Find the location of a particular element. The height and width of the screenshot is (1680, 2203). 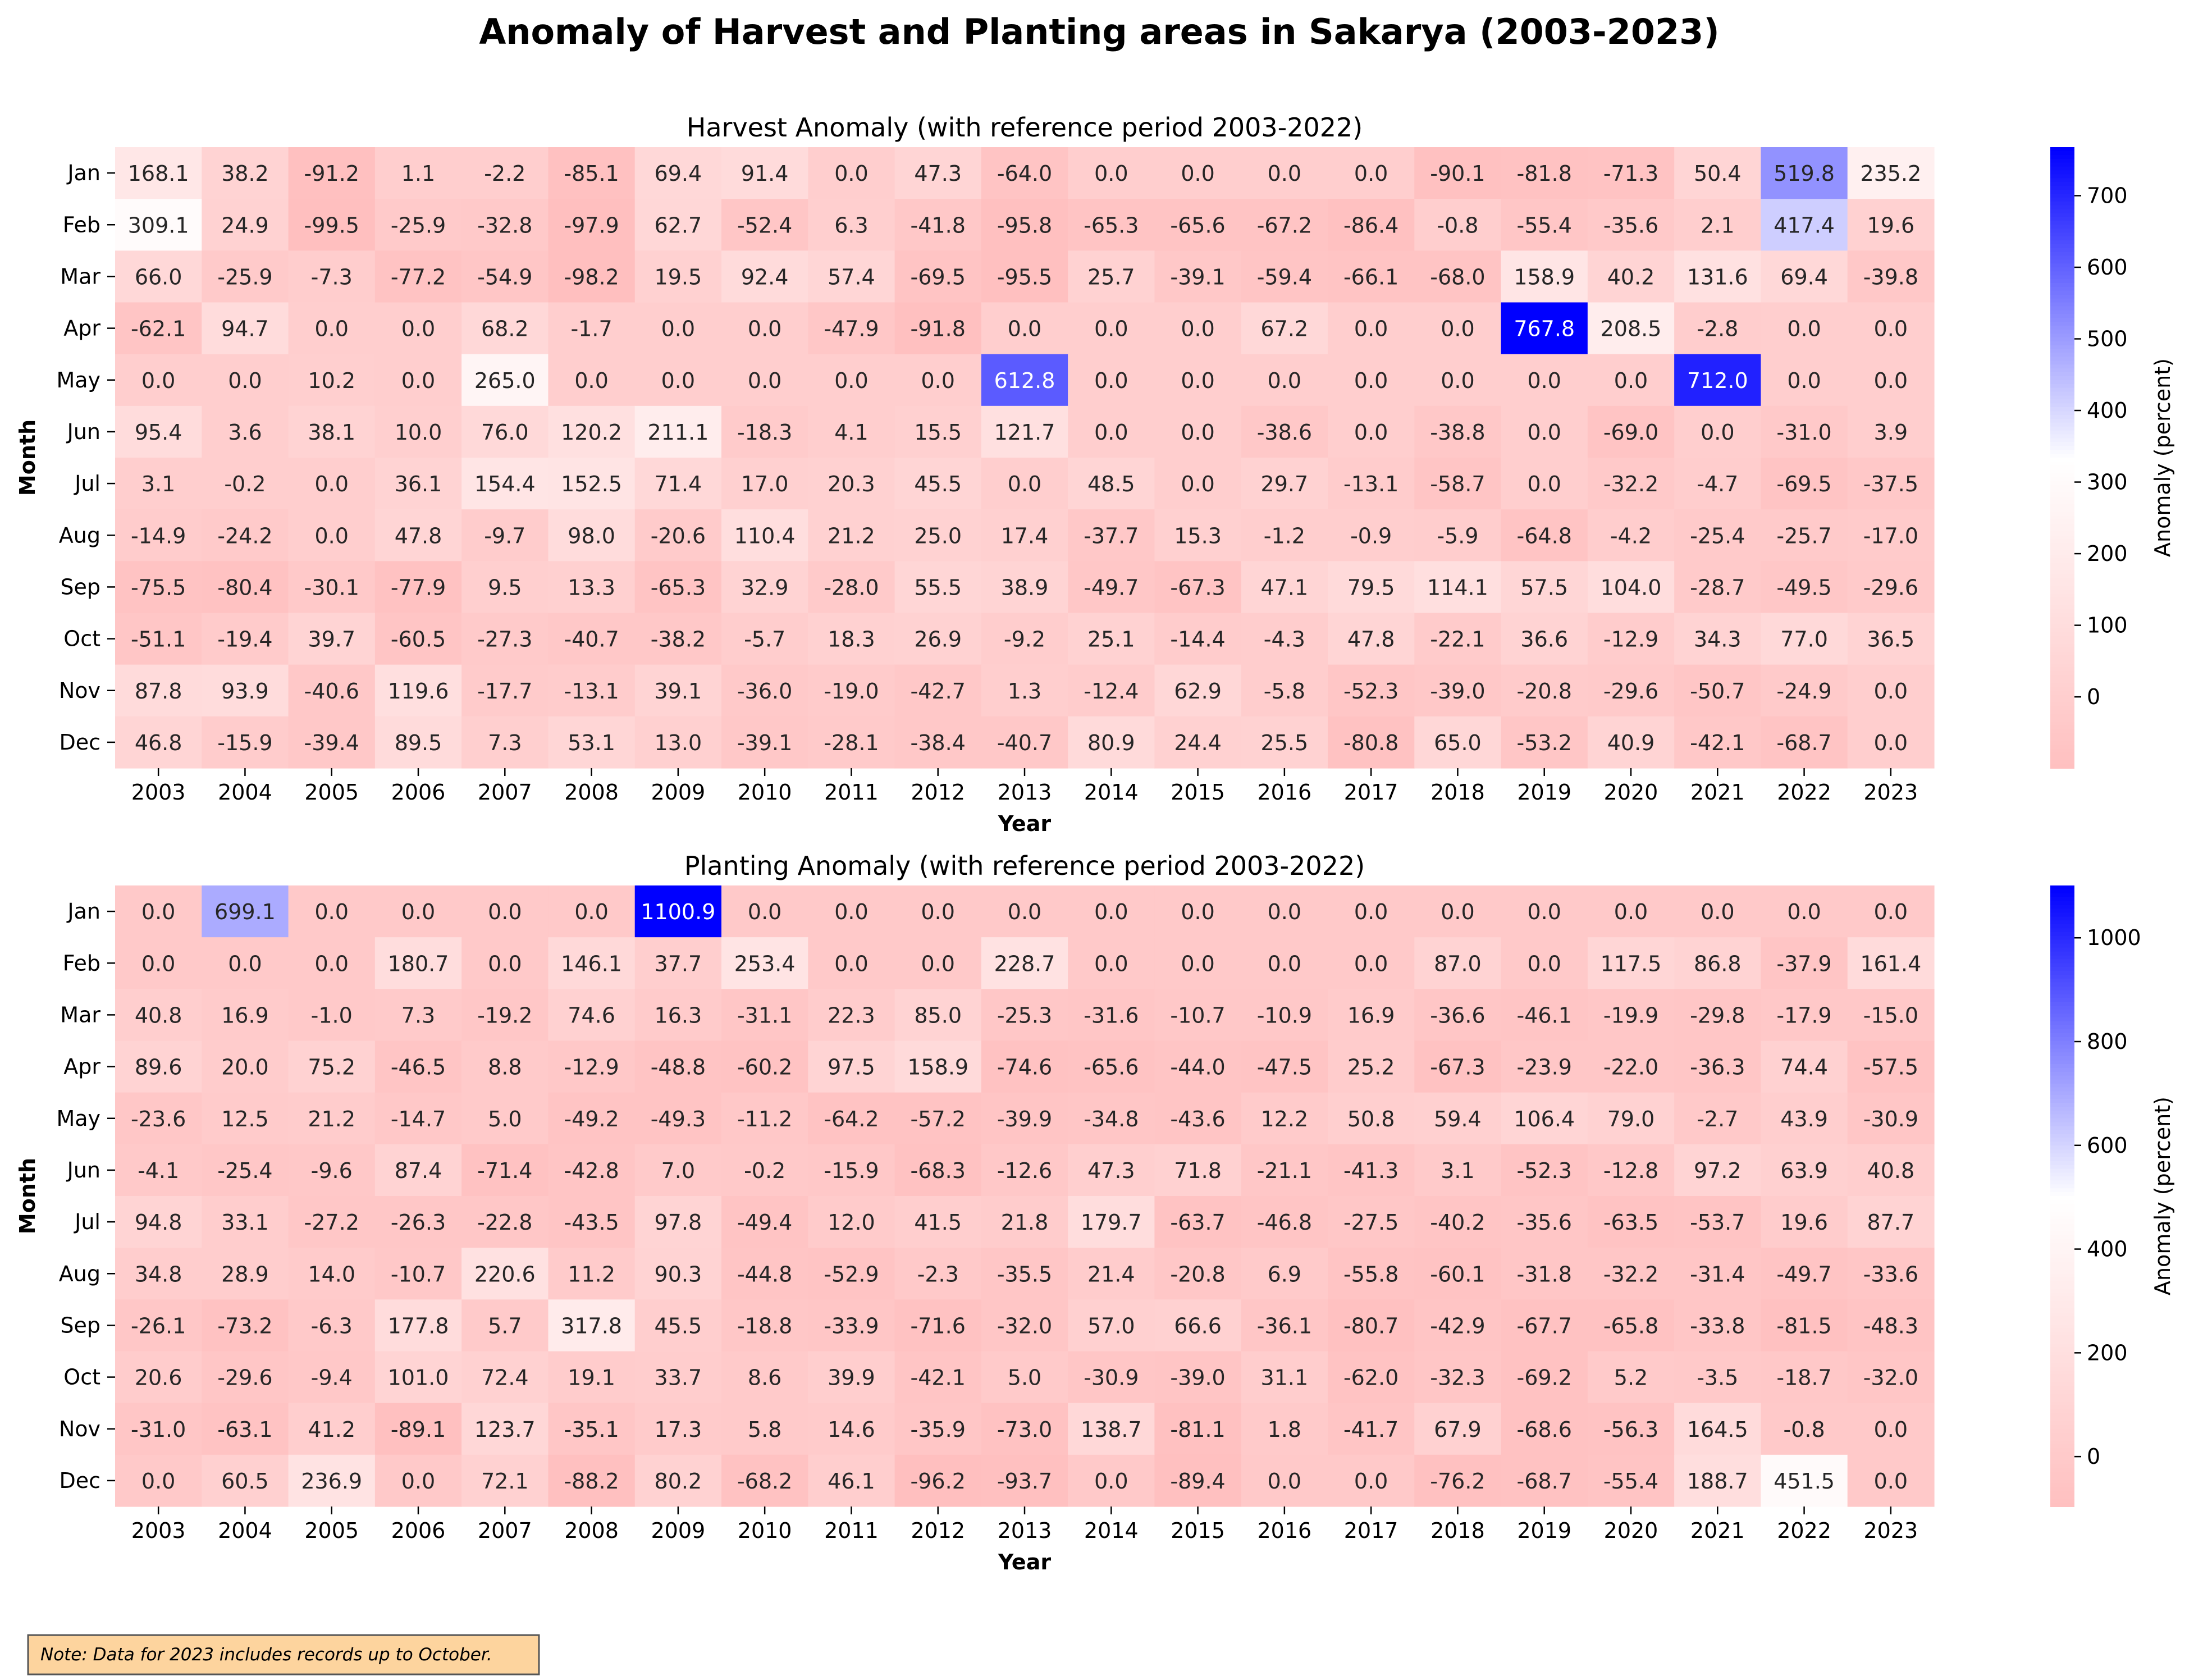

cell-label: 17.4 is located at coordinates (1025, 535).